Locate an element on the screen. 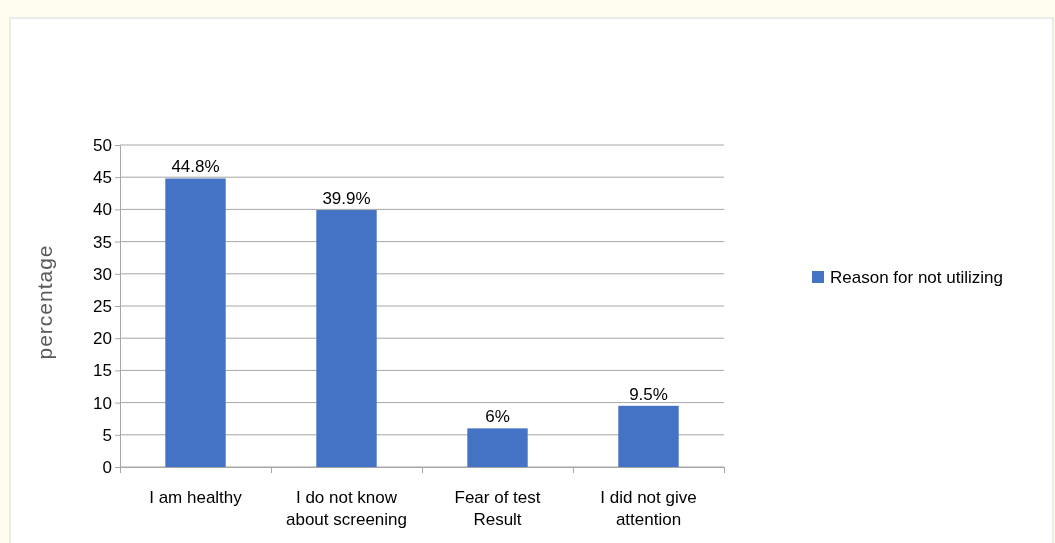 The width and height of the screenshot is (1055, 543). y-tick-label: 40 is located at coordinates (102, 210).